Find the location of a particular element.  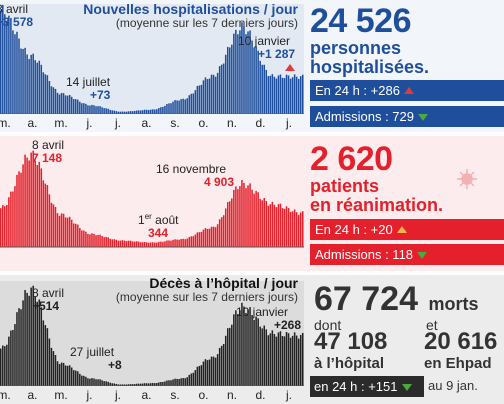

annotation-january: 10 janvier +1 287 is located at coordinates (267, 47).